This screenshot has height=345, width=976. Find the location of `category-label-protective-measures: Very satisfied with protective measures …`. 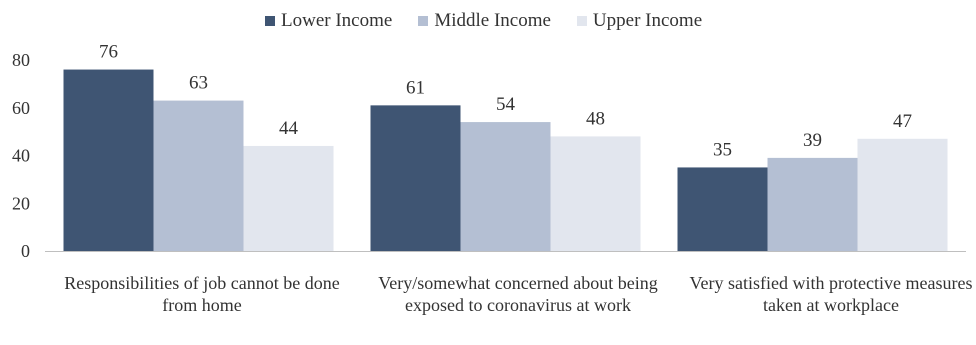

category-label-protective-measures: Very satisfied with protective measures … is located at coordinates (831, 294).